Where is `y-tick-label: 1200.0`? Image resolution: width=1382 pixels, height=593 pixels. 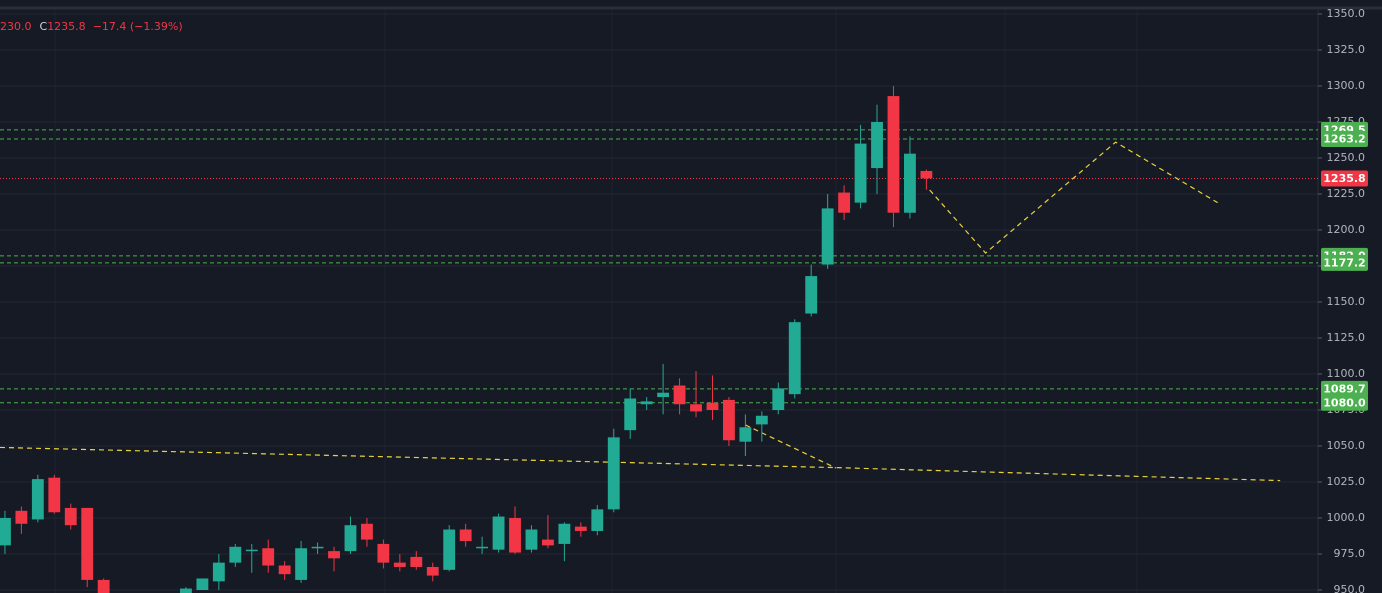
y-tick-label: 1200.0 is located at coordinates (1346, 229).